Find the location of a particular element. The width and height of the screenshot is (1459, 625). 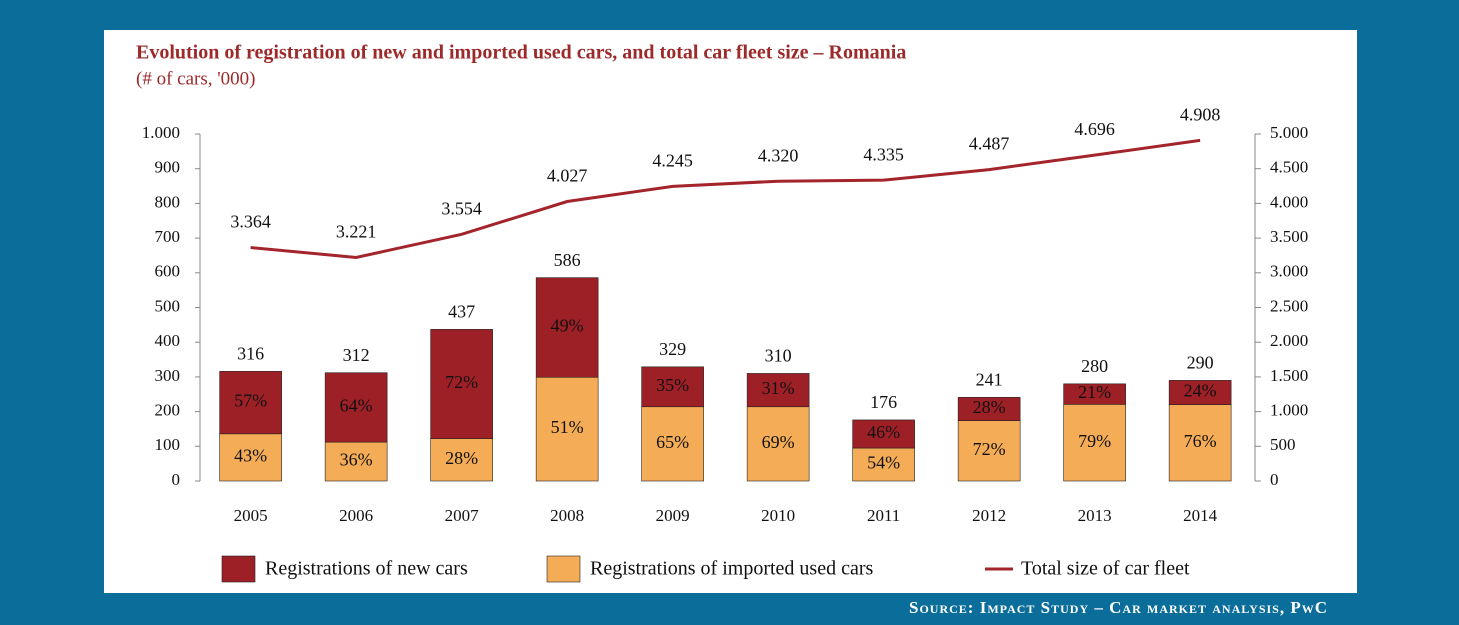

line-value-label: 3.221 is located at coordinates (356, 232).